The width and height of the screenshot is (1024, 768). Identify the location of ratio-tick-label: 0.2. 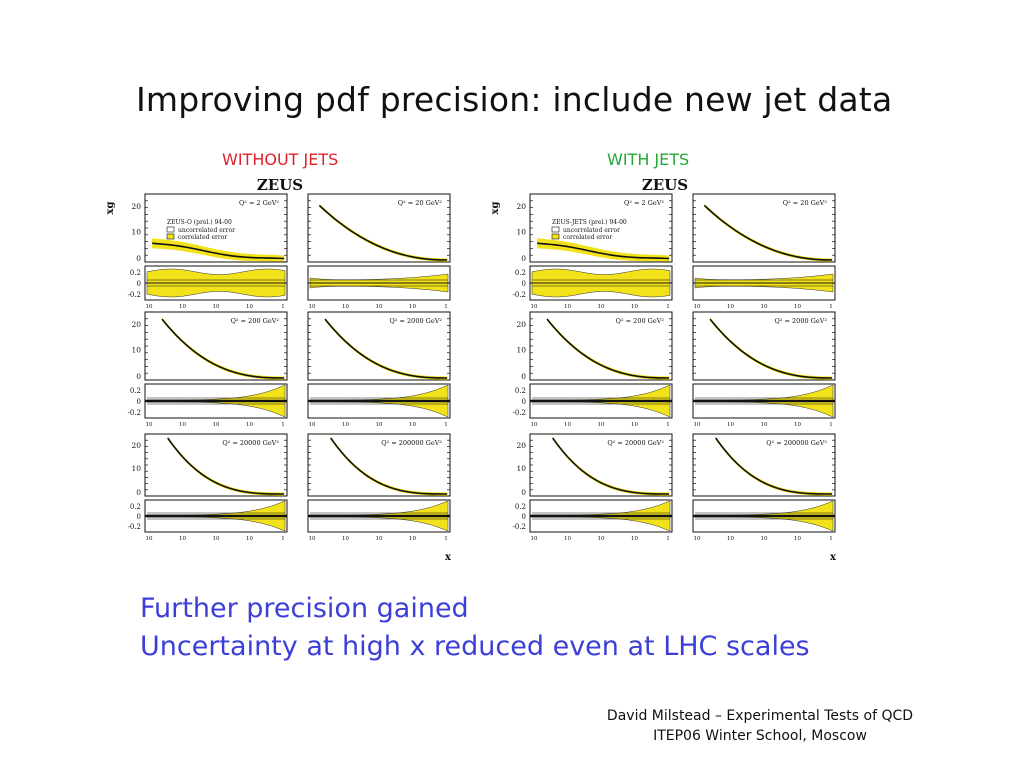
(135, 391).